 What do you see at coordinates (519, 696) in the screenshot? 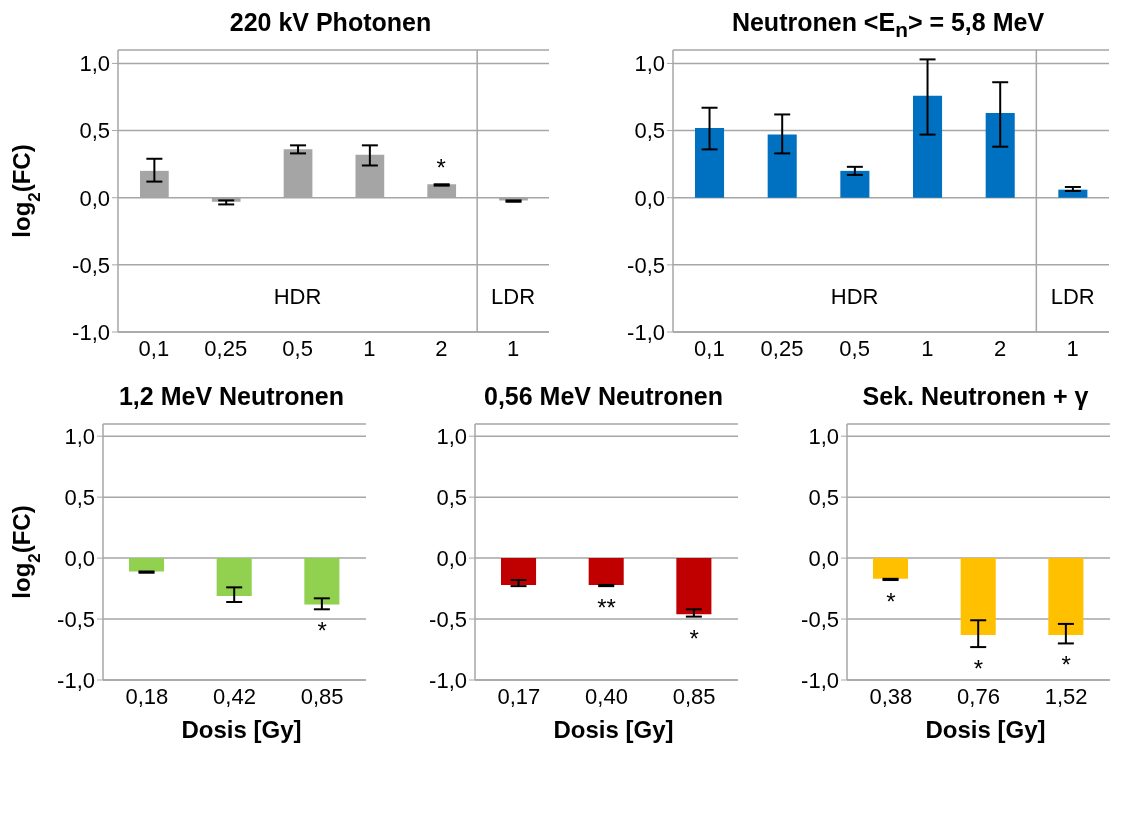
I see `x-tick-label: 0,17` at bounding box center [519, 696].